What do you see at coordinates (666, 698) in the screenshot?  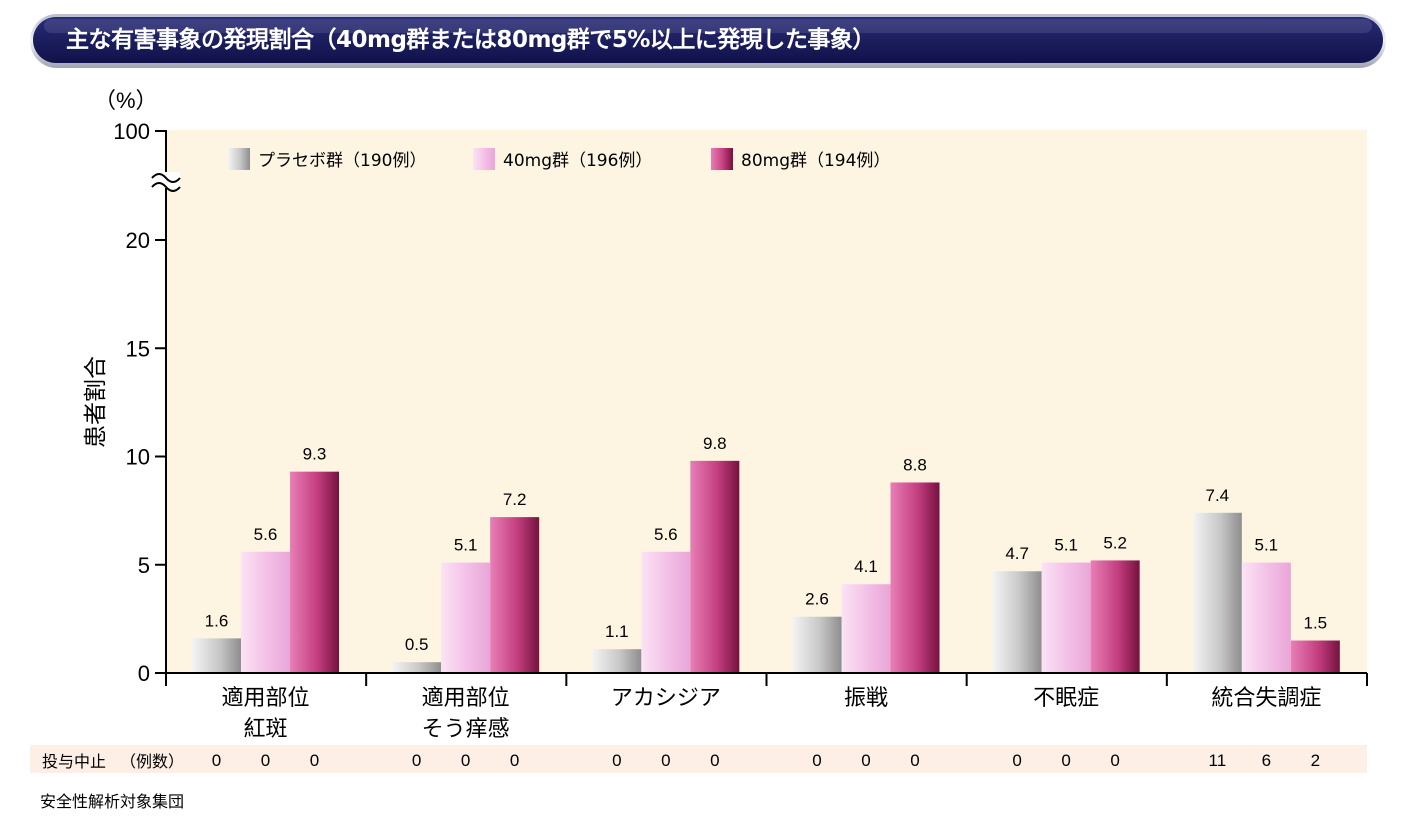 I see `x-category-label: アカシジア` at bounding box center [666, 698].